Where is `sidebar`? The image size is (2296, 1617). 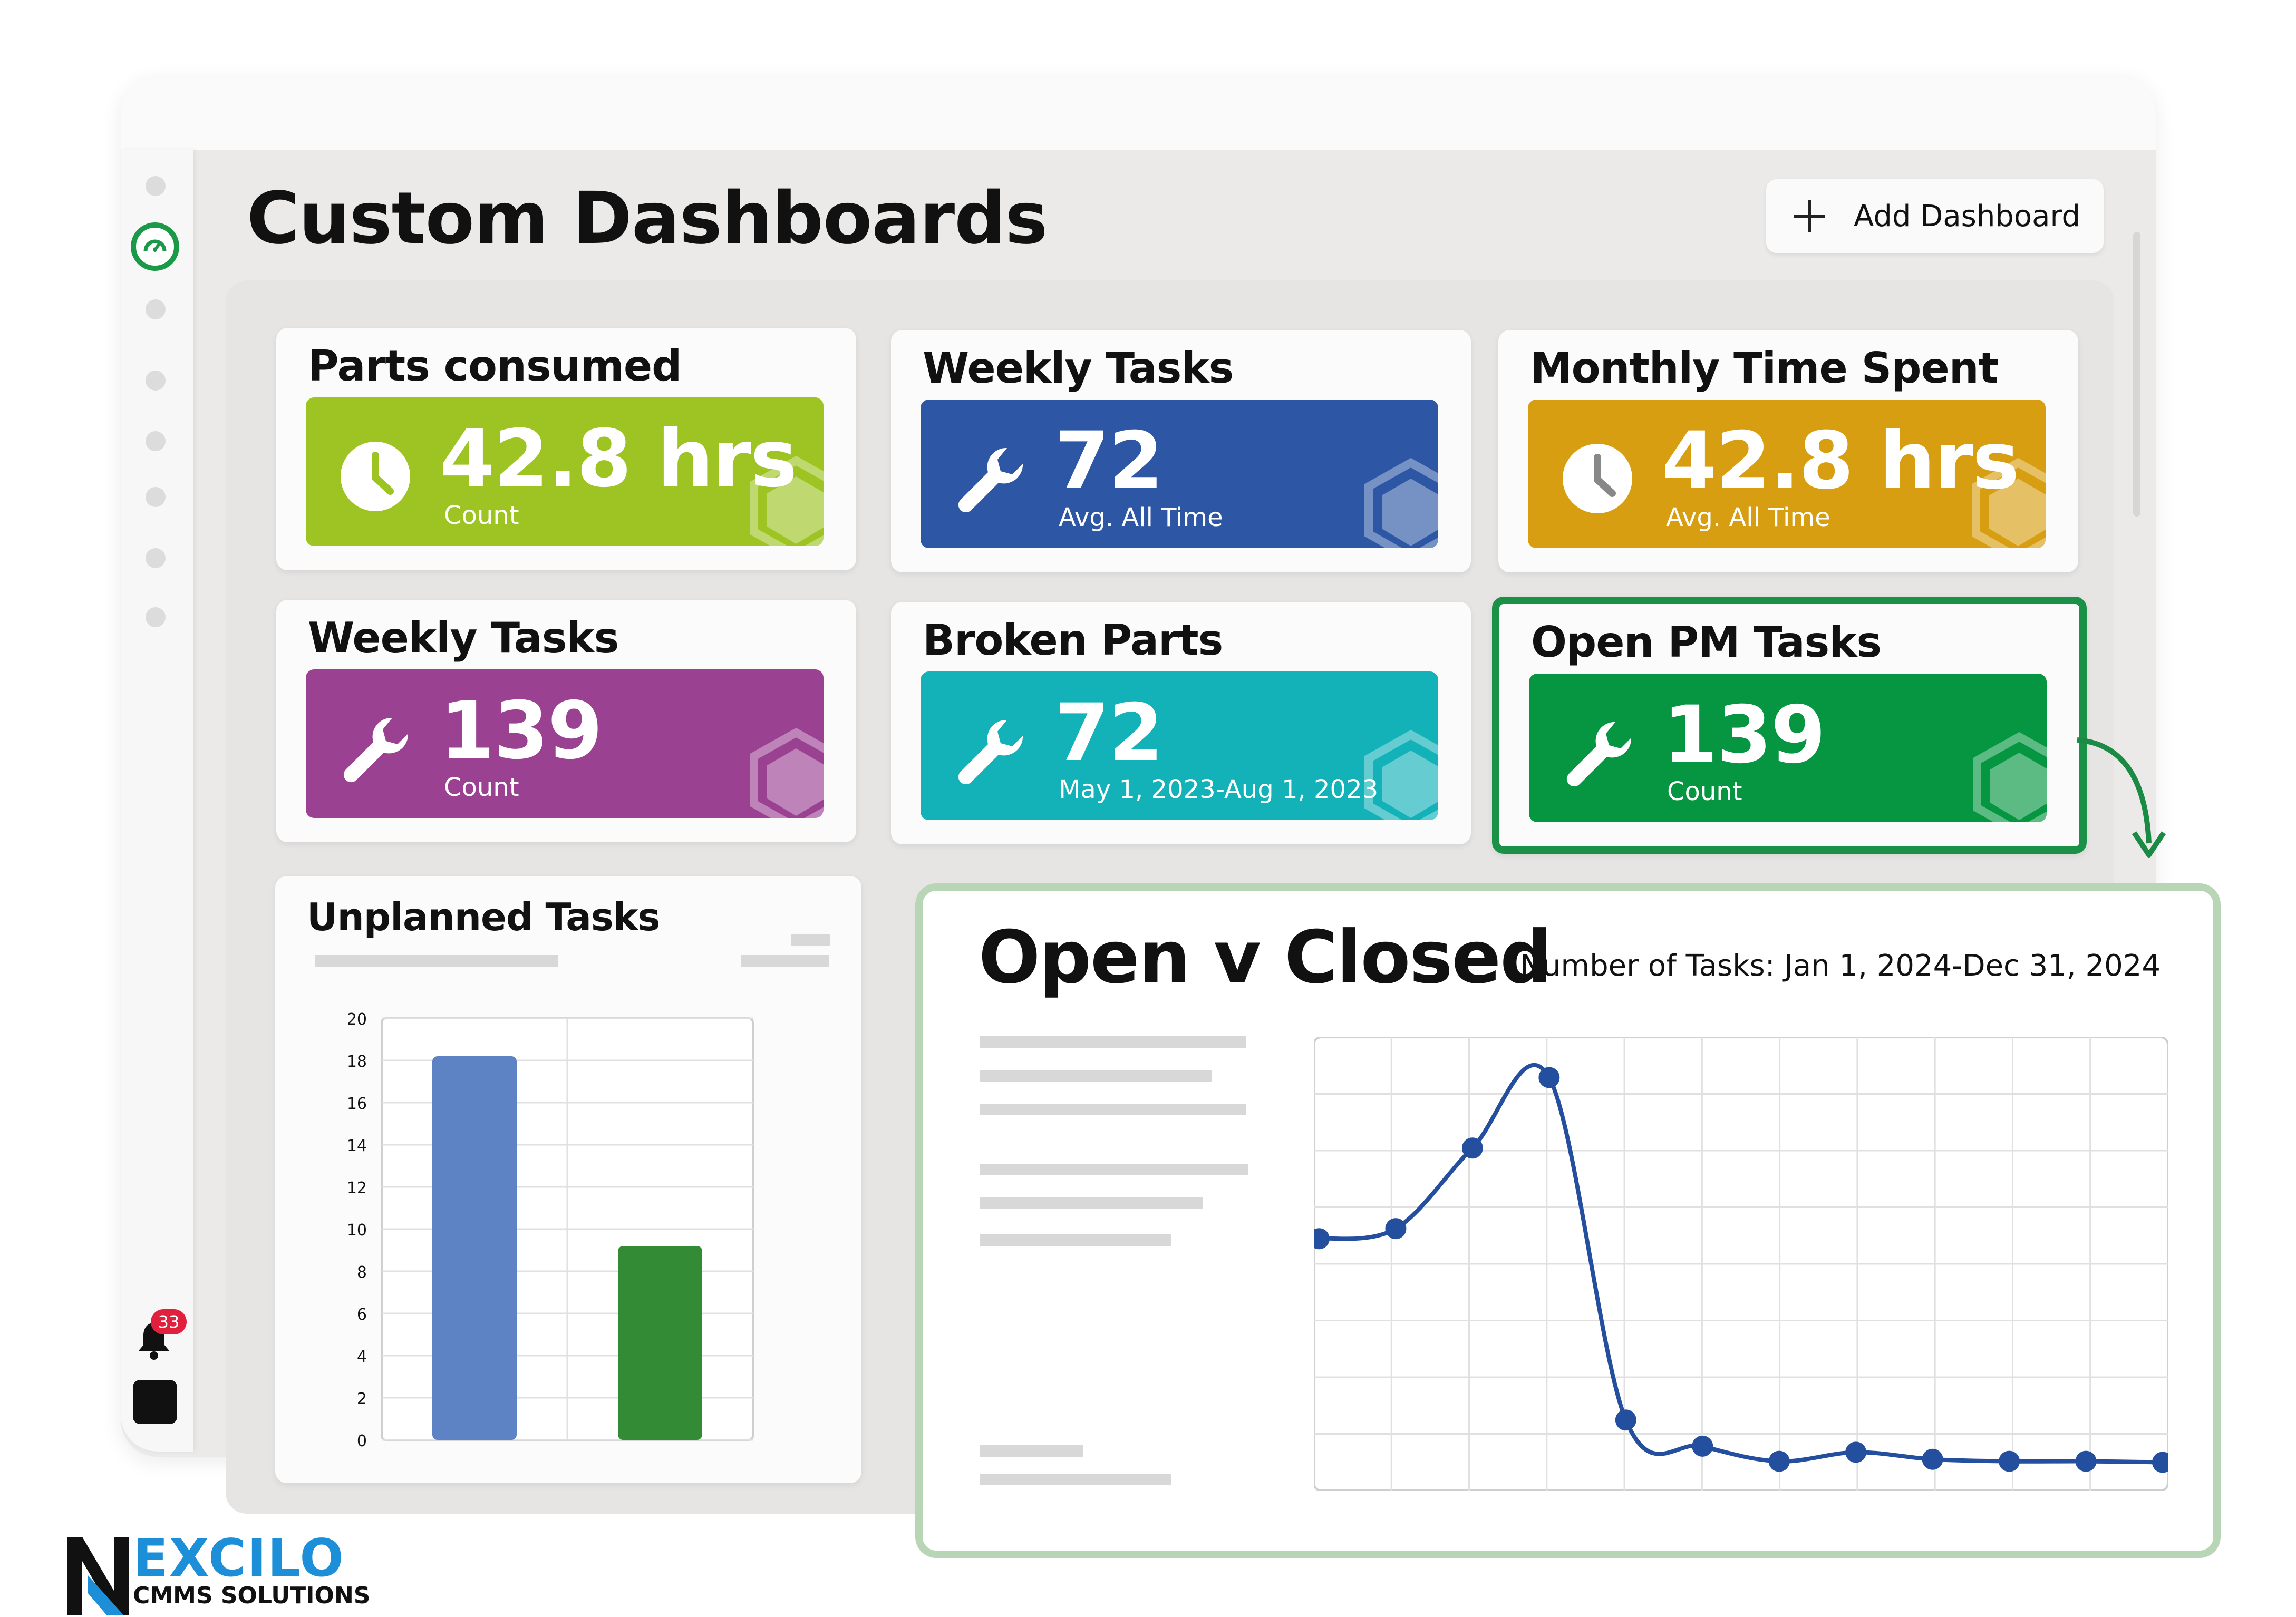
sidebar is located at coordinates (157, 801).